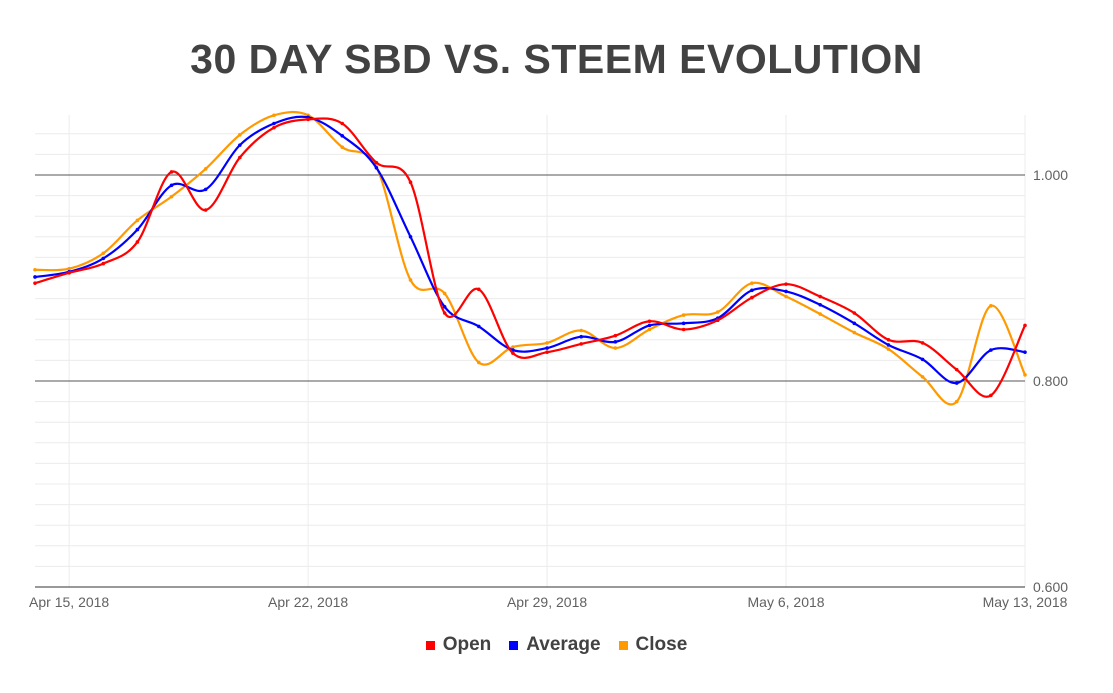  What do you see at coordinates (430, 645) in the screenshot?
I see `legend-swatch-open` at bounding box center [430, 645].